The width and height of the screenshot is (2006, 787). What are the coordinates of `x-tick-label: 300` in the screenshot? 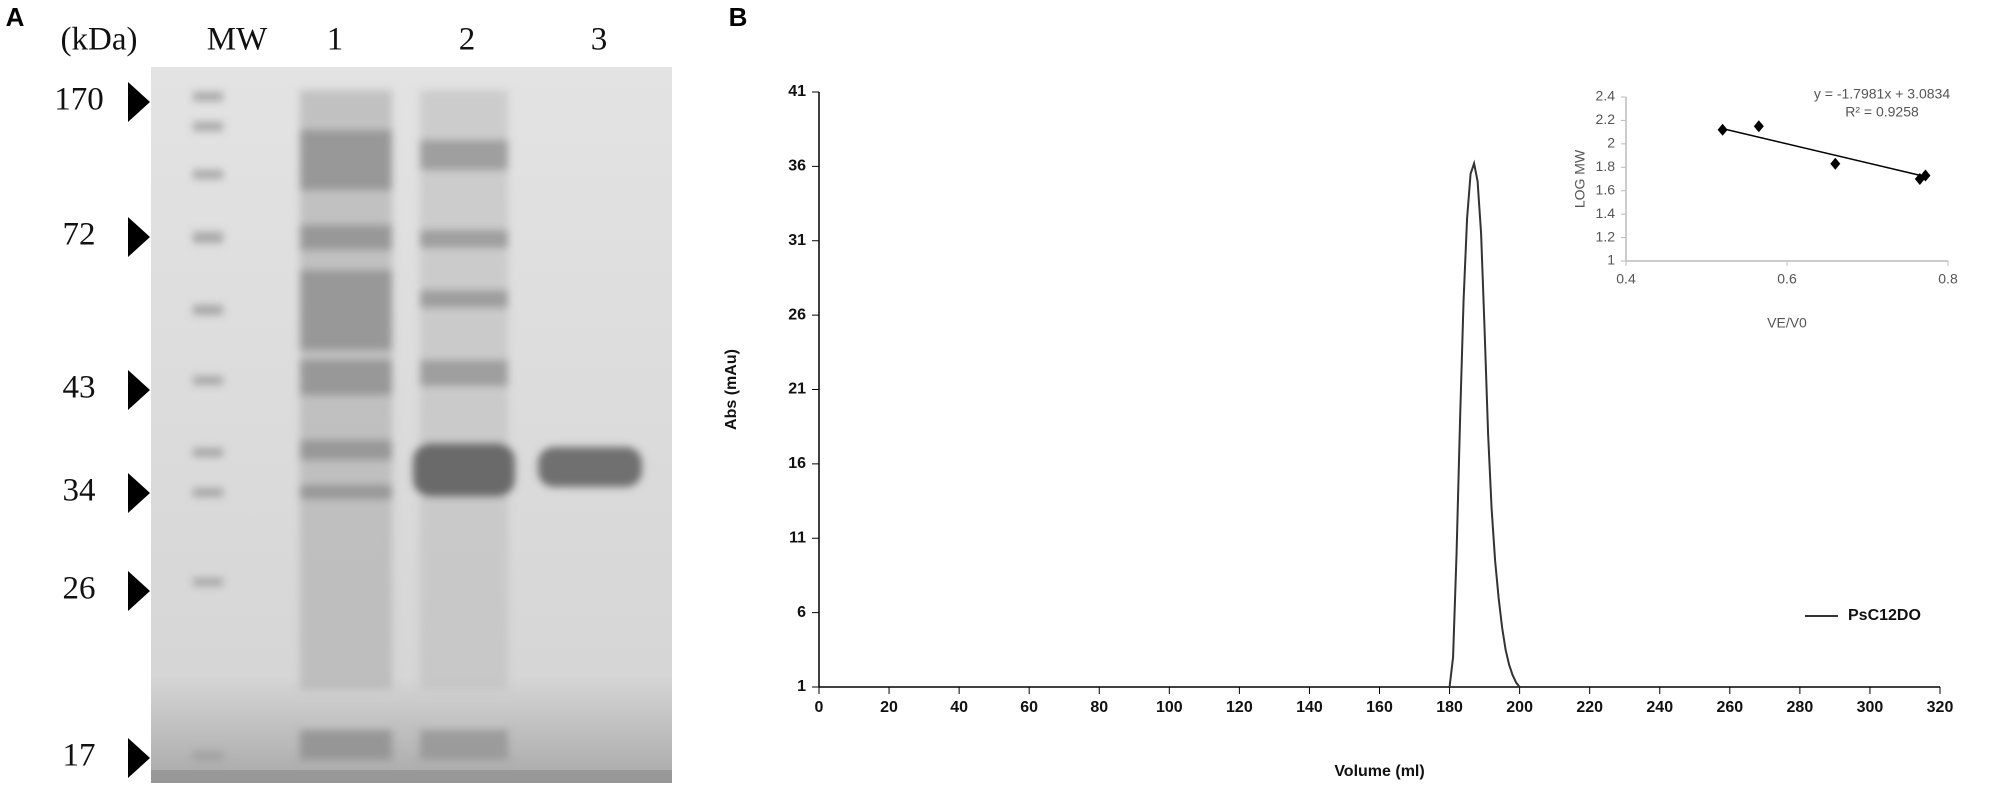 It's located at (1870, 707).